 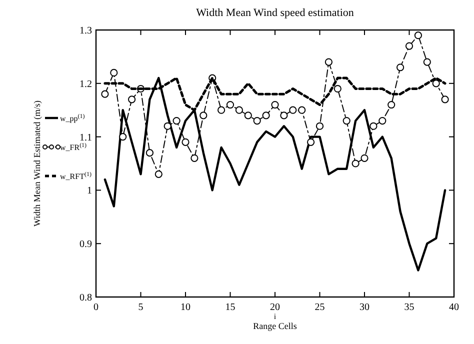 I want to click on x-tick-label: 35, so click(x=409, y=307).